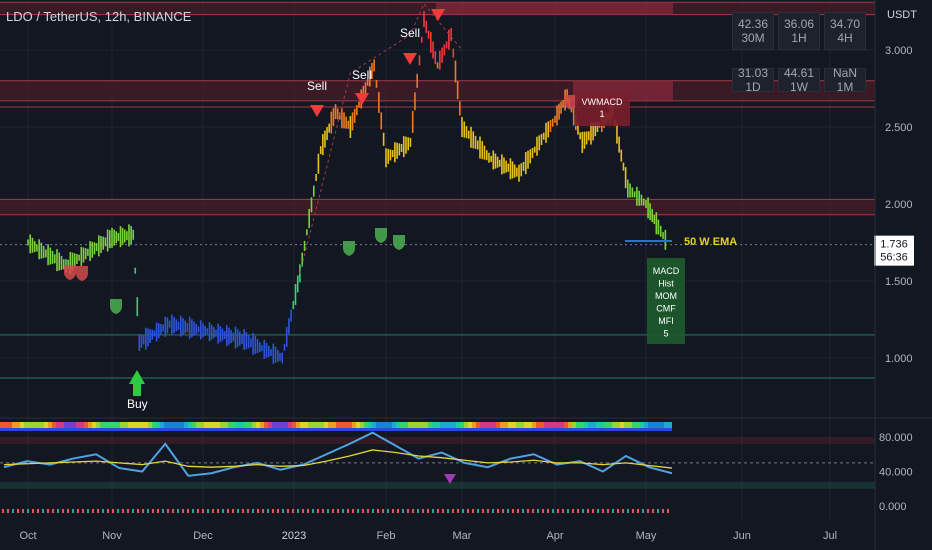  I want to click on divergence-label: MFI, so click(666, 321).